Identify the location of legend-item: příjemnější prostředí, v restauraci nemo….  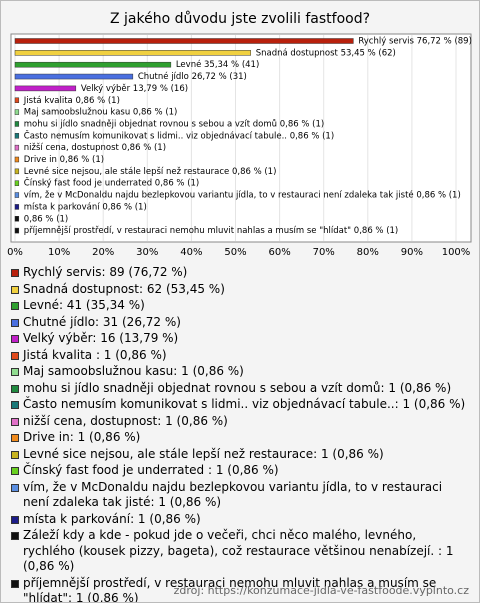
(239, 589).